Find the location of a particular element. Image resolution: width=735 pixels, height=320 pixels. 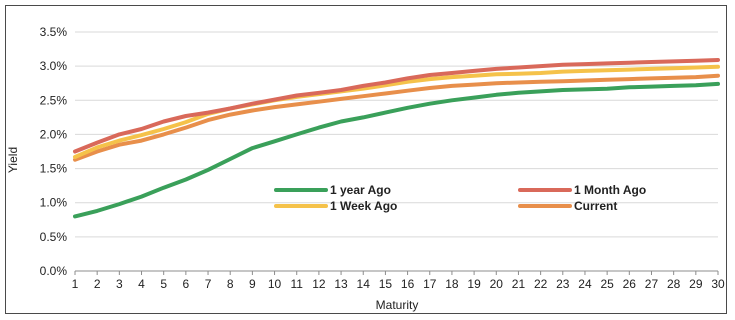

legend-label-1-week-ago: 1 Week Ago is located at coordinates (363, 206).